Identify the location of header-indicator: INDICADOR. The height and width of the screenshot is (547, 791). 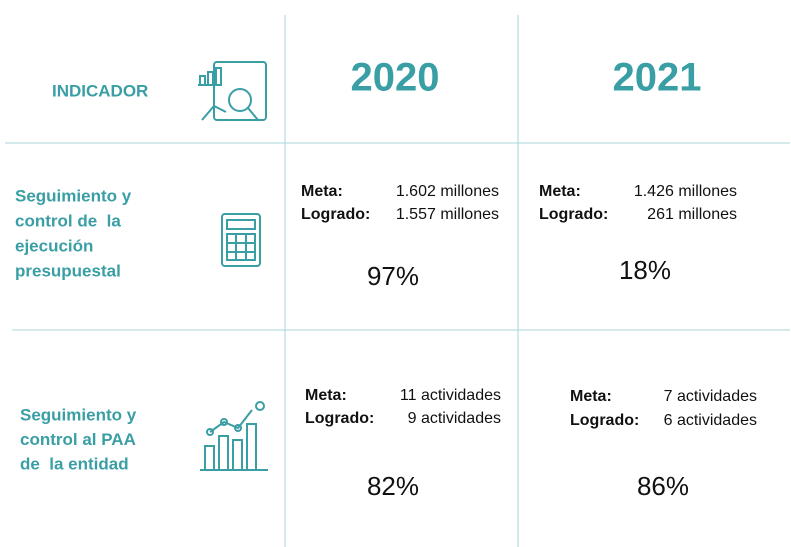
(100, 90).